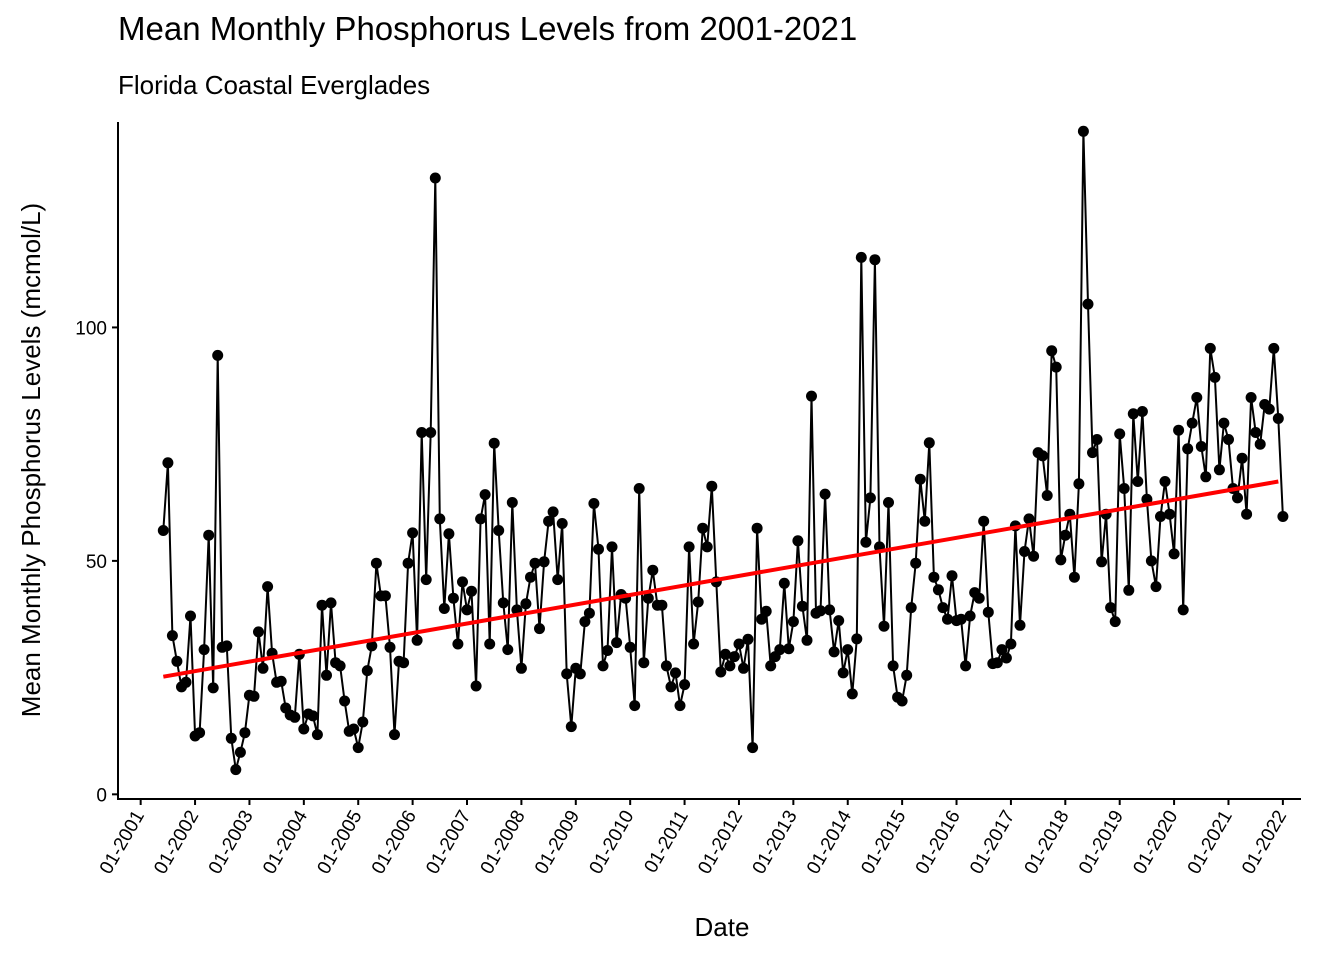  What do you see at coordinates (883, 842) in the screenshot?
I see `x-tick-label: 01-2015` at bounding box center [883, 842].